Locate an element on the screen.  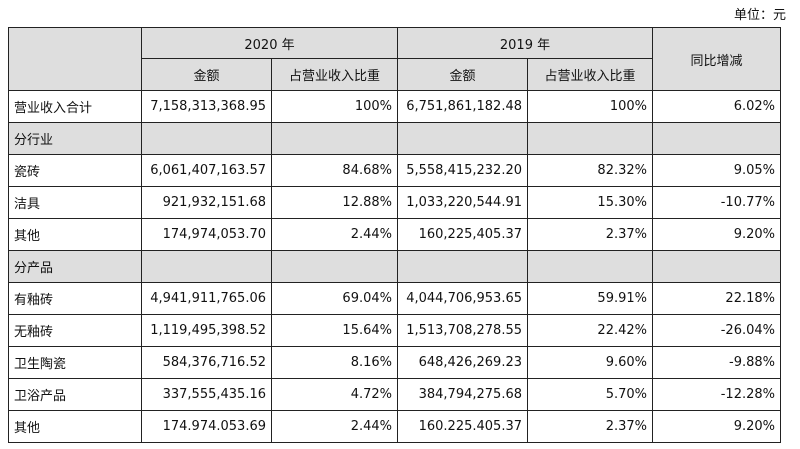
header-amount-2019: 金额 is located at coordinates (462, 74).